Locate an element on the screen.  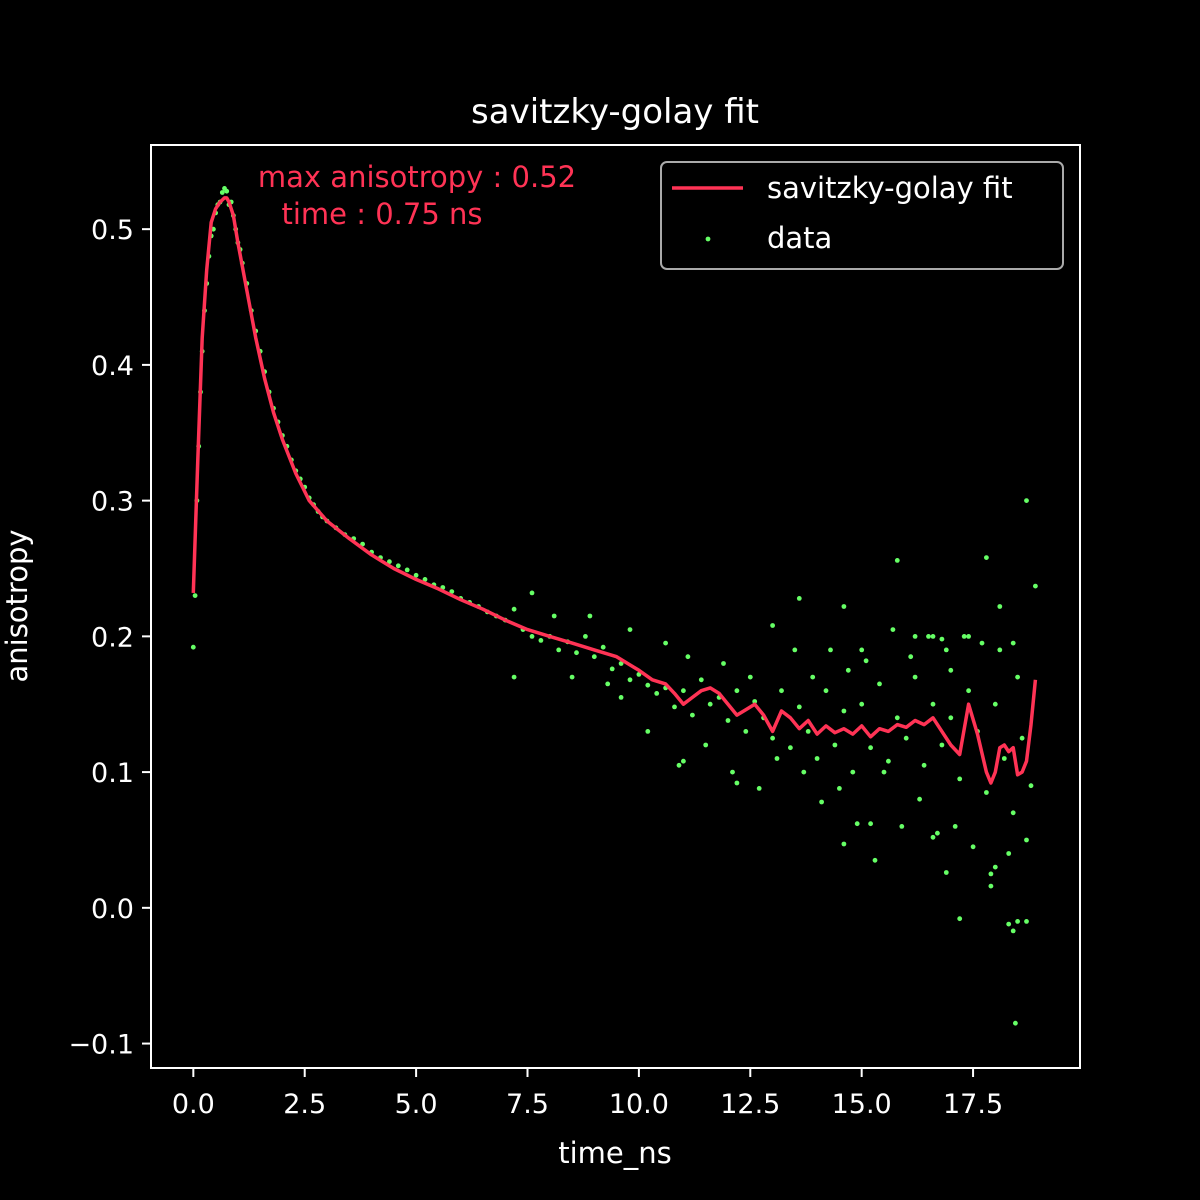
x-tick-label: 5.0 is located at coordinates (416, 1104).